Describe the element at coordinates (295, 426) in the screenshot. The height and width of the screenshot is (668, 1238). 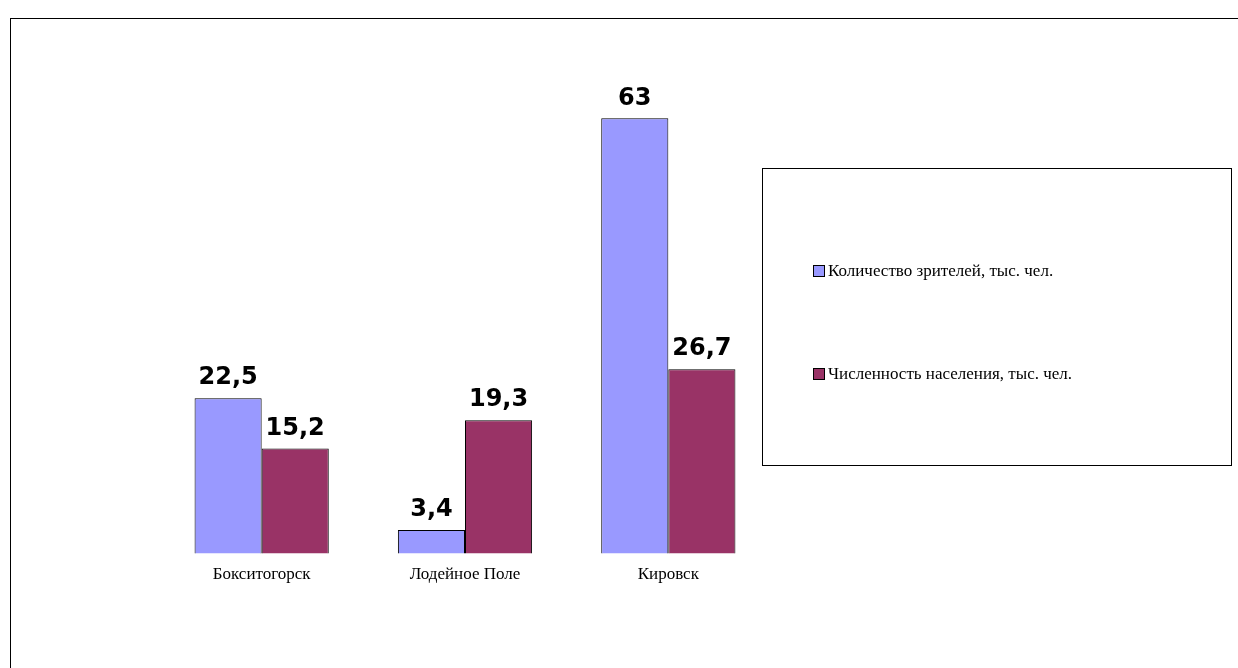
I see `data-label: 15,2` at that location.